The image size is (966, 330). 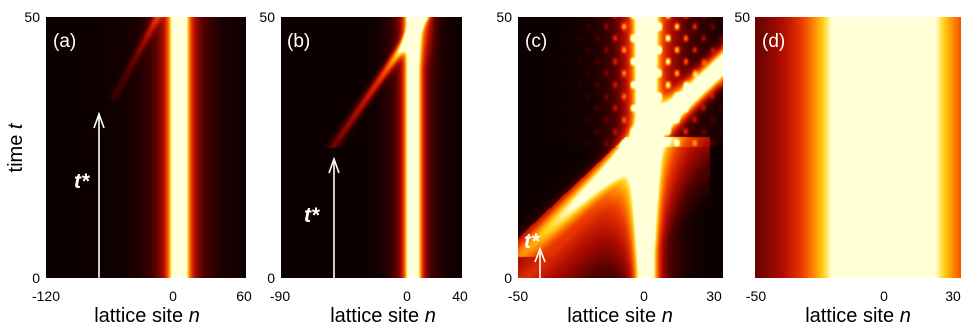 I want to click on x-axis-title-c: lattice site n, so click(x=620, y=316).